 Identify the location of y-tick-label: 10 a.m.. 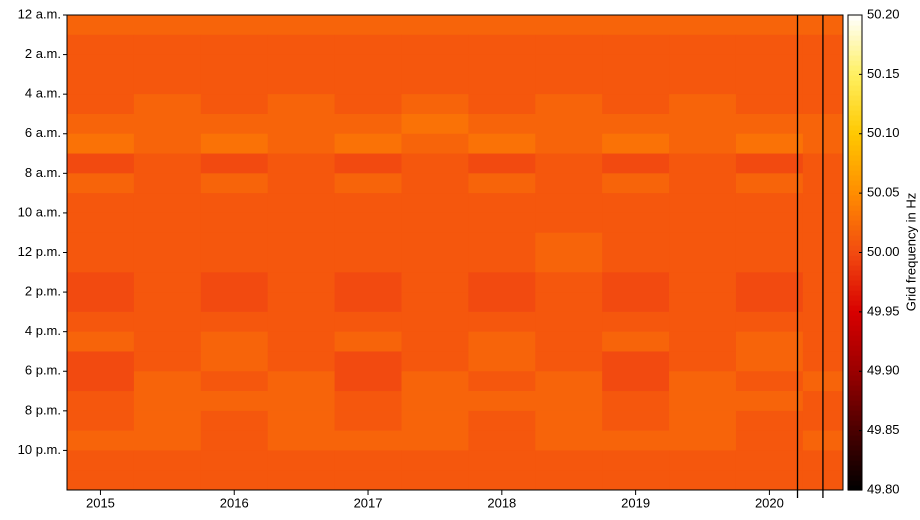
(39, 211).